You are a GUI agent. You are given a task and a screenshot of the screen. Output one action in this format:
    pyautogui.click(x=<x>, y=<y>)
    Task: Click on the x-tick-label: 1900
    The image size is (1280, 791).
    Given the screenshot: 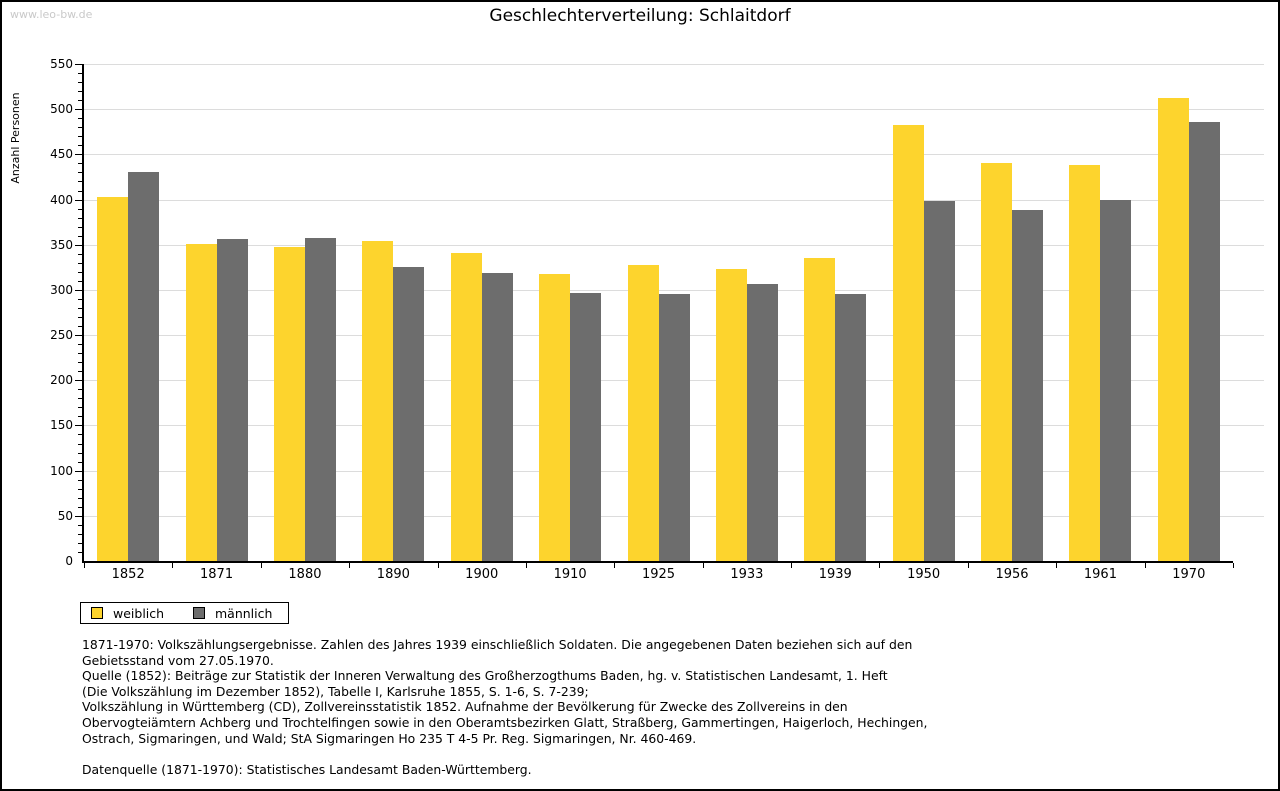 What is the action you would take?
    pyautogui.click(x=482, y=574)
    